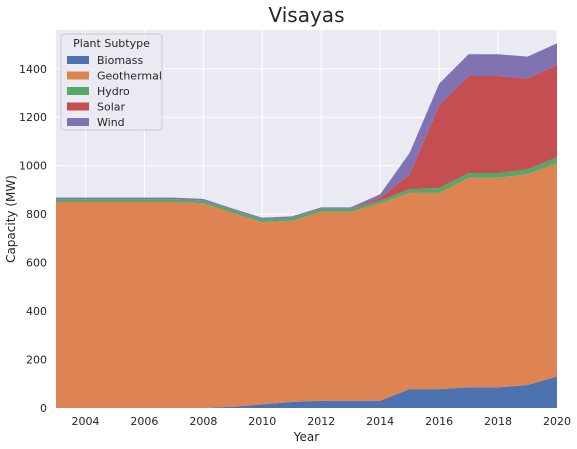  I want to click on x-tick-label: 2008, so click(203, 421).